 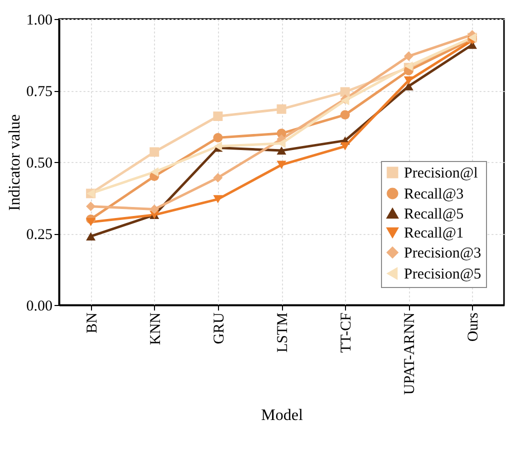 What do you see at coordinates (410, 353) in the screenshot?
I see `x-tick-label: UPAT-ARNN` at bounding box center [410, 353].